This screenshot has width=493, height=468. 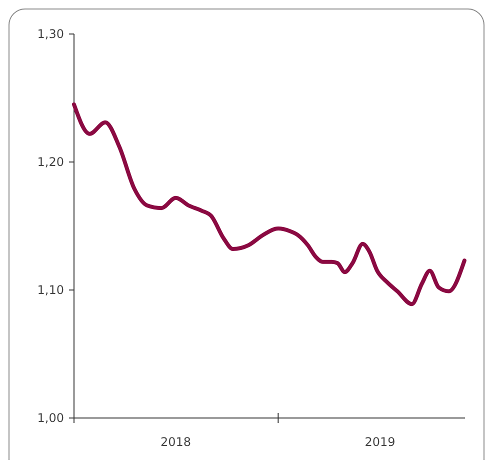 What do you see at coordinates (380, 442) in the screenshot?
I see `x-tick-label: 2019` at bounding box center [380, 442].